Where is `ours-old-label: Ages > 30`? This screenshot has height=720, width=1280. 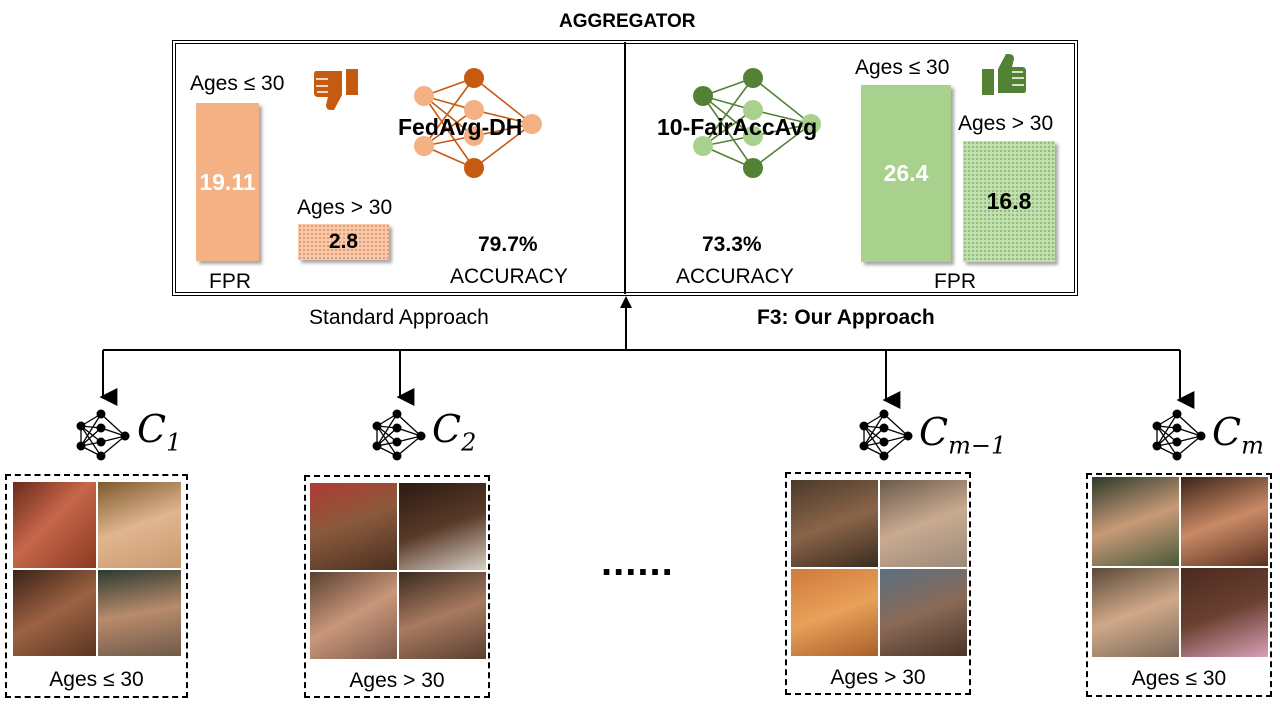
ours-old-label: Ages > 30 is located at coordinates (1006, 123).